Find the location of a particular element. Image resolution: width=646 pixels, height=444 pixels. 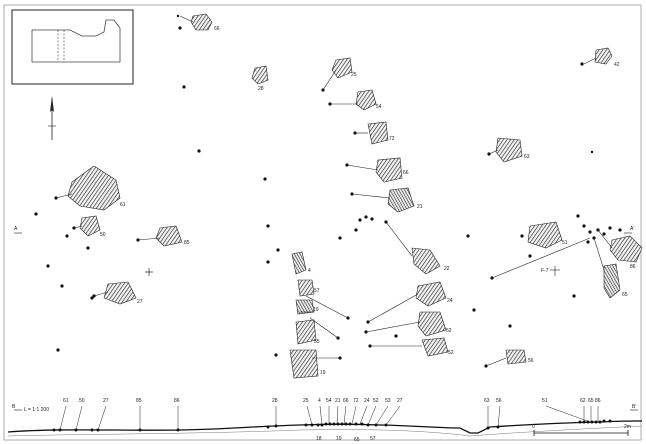

find-label: 28 is located at coordinates (261, 89).